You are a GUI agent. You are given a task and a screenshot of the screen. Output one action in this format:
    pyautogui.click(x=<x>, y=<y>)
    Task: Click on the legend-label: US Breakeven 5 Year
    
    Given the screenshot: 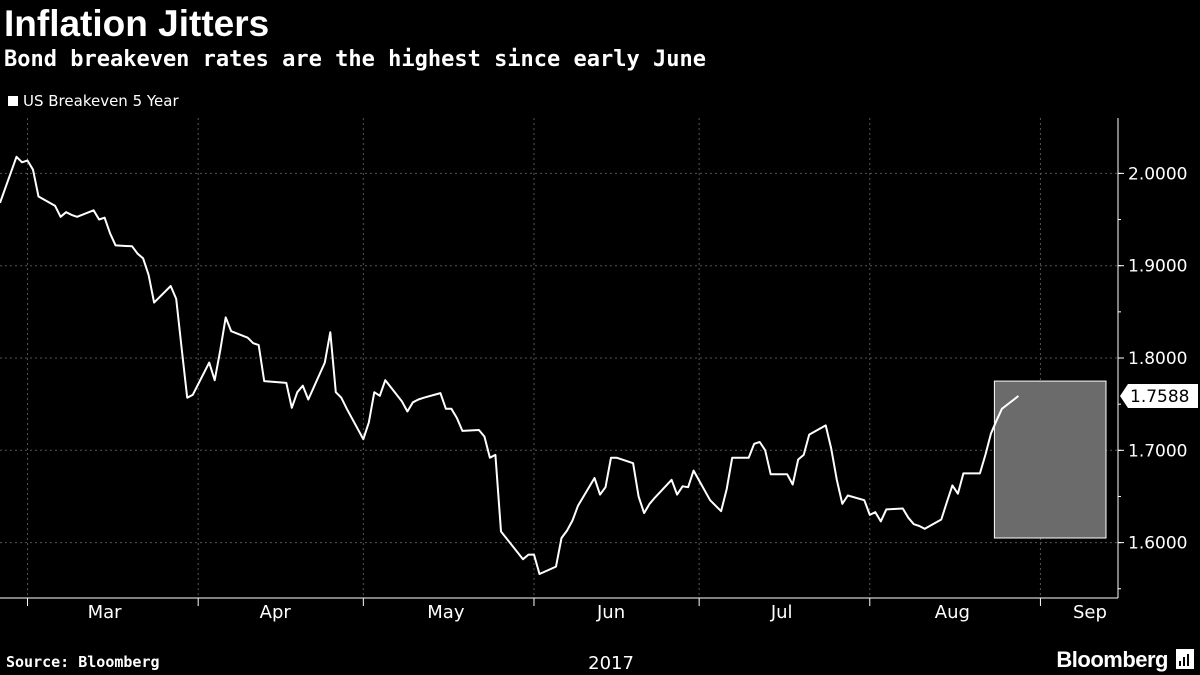 What is the action you would take?
    pyautogui.click(x=101, y=101)
    